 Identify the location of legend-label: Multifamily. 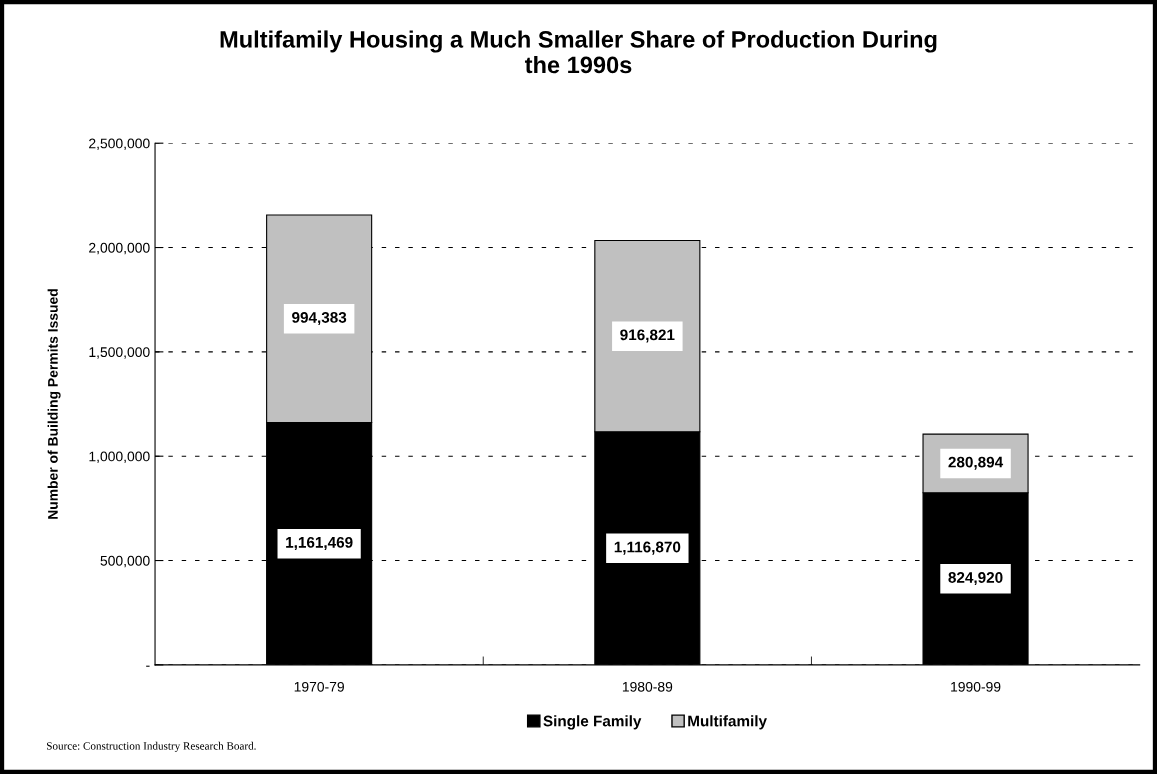
(727, 722).